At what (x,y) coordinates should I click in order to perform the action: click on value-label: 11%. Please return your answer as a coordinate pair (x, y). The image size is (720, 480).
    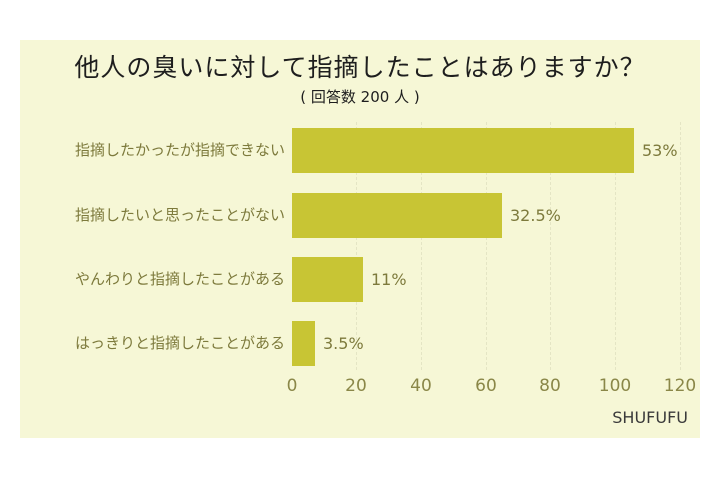
    Looking at the image, I should click on (389, 279).